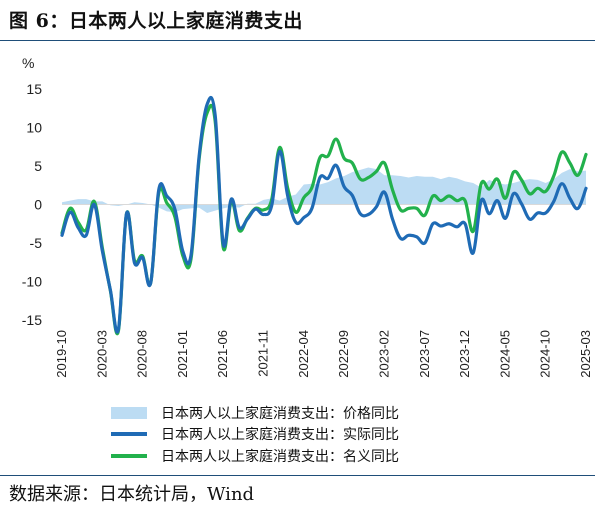 This screenshot has height=507, width=595. I want to click on y-axis-ticks: 15 10 5 0 -5 -10 -15, so click(32, 204).